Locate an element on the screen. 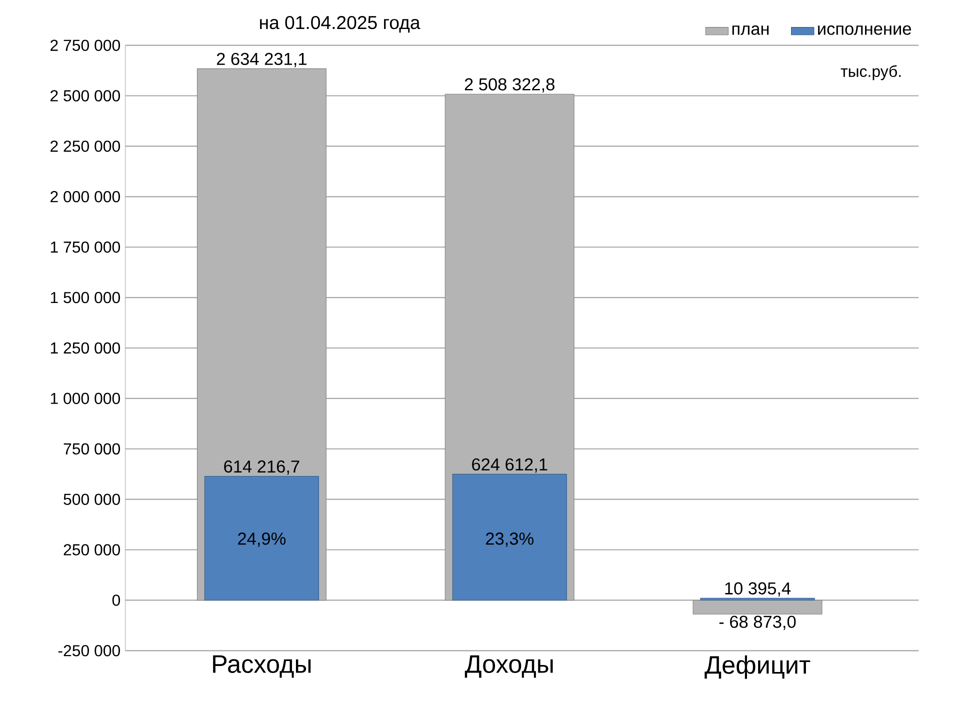 The width and height of the screenshot is (960, 720). annotation: 24,9% is located at coordinates (262, 539).